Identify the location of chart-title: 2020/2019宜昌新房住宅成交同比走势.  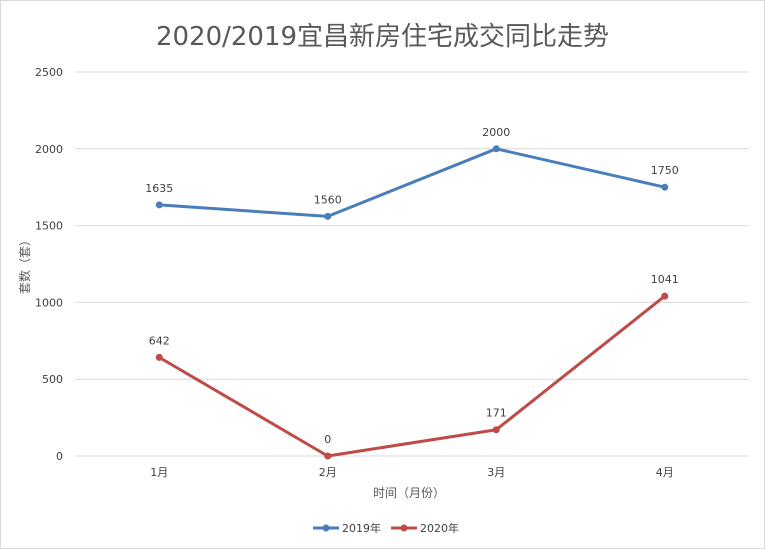
(382, 37).